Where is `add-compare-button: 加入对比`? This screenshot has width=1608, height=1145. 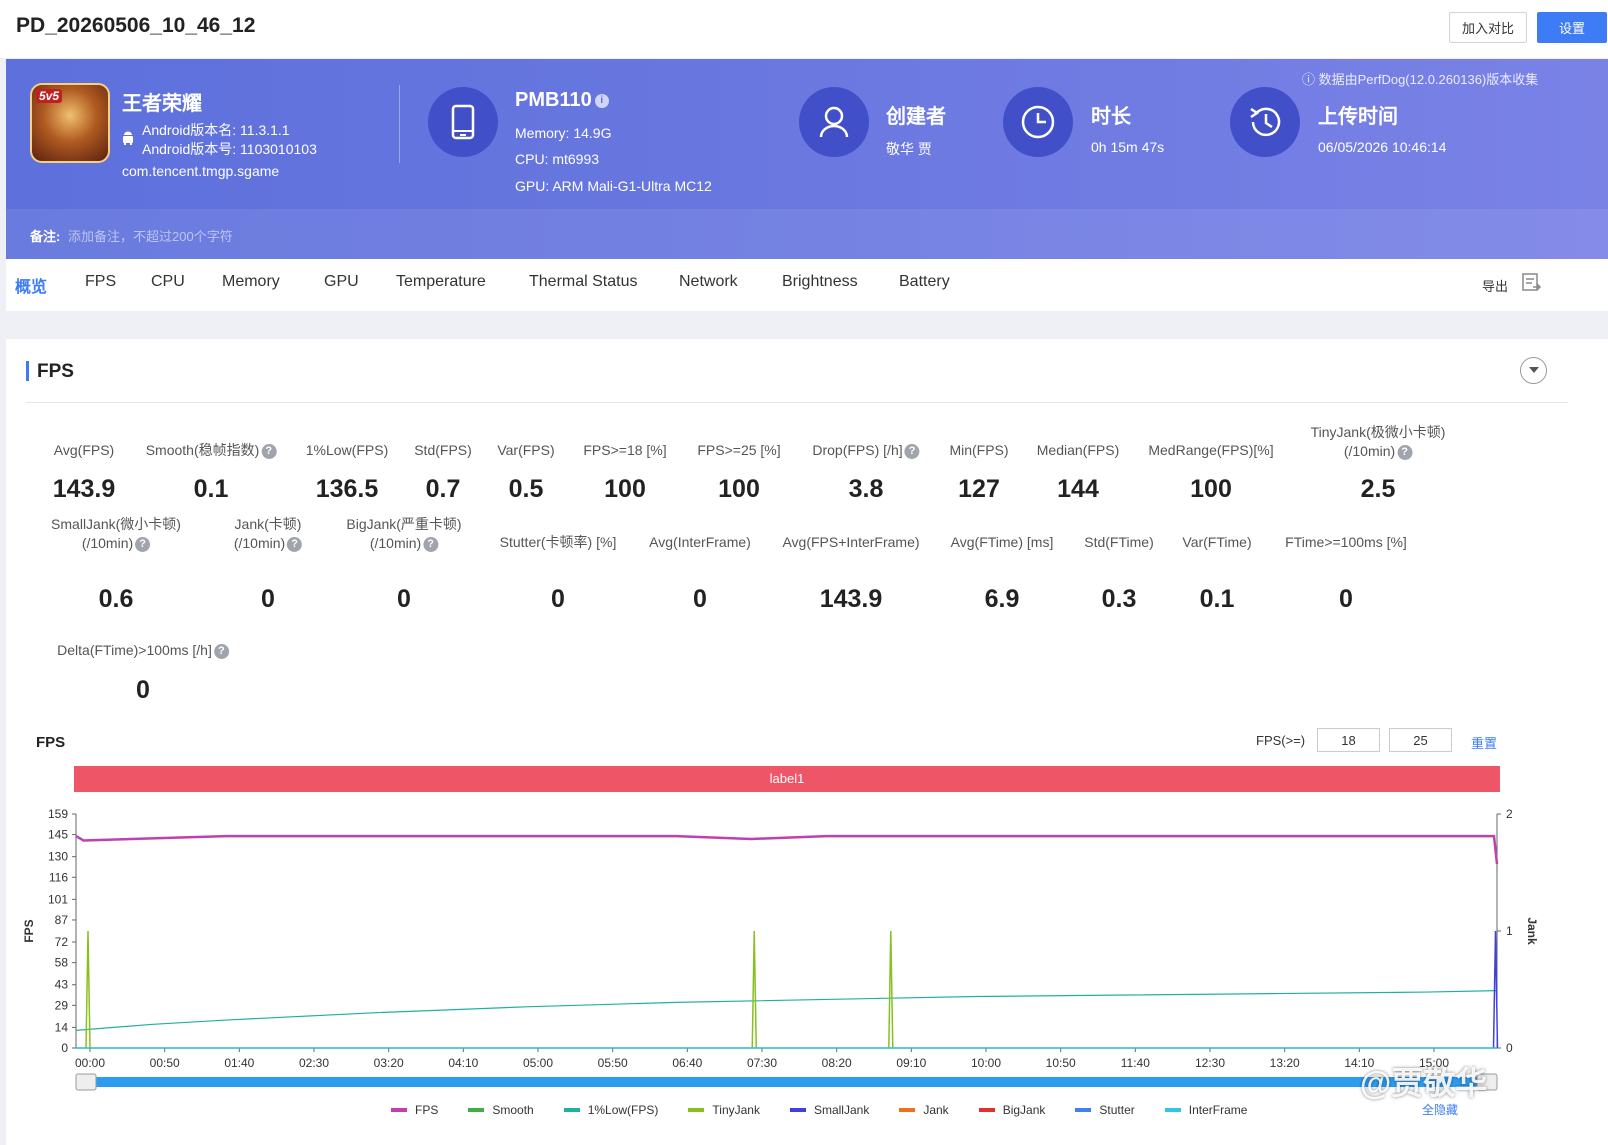 add-compare-button: 加入对比 is located at coordinates (1488, 27).